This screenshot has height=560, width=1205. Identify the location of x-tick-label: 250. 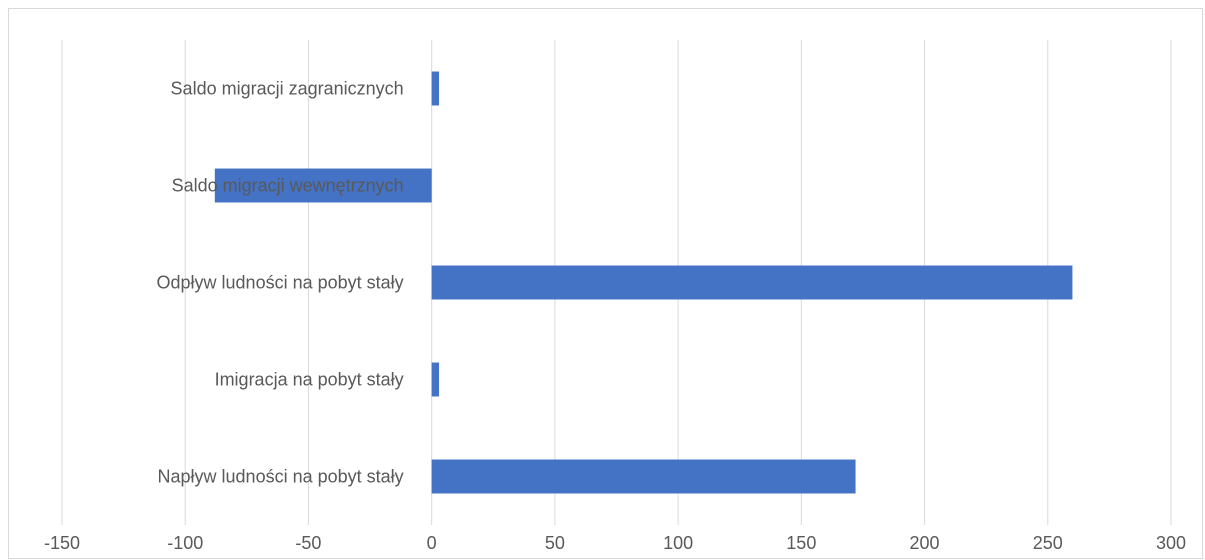
(1048, 543).